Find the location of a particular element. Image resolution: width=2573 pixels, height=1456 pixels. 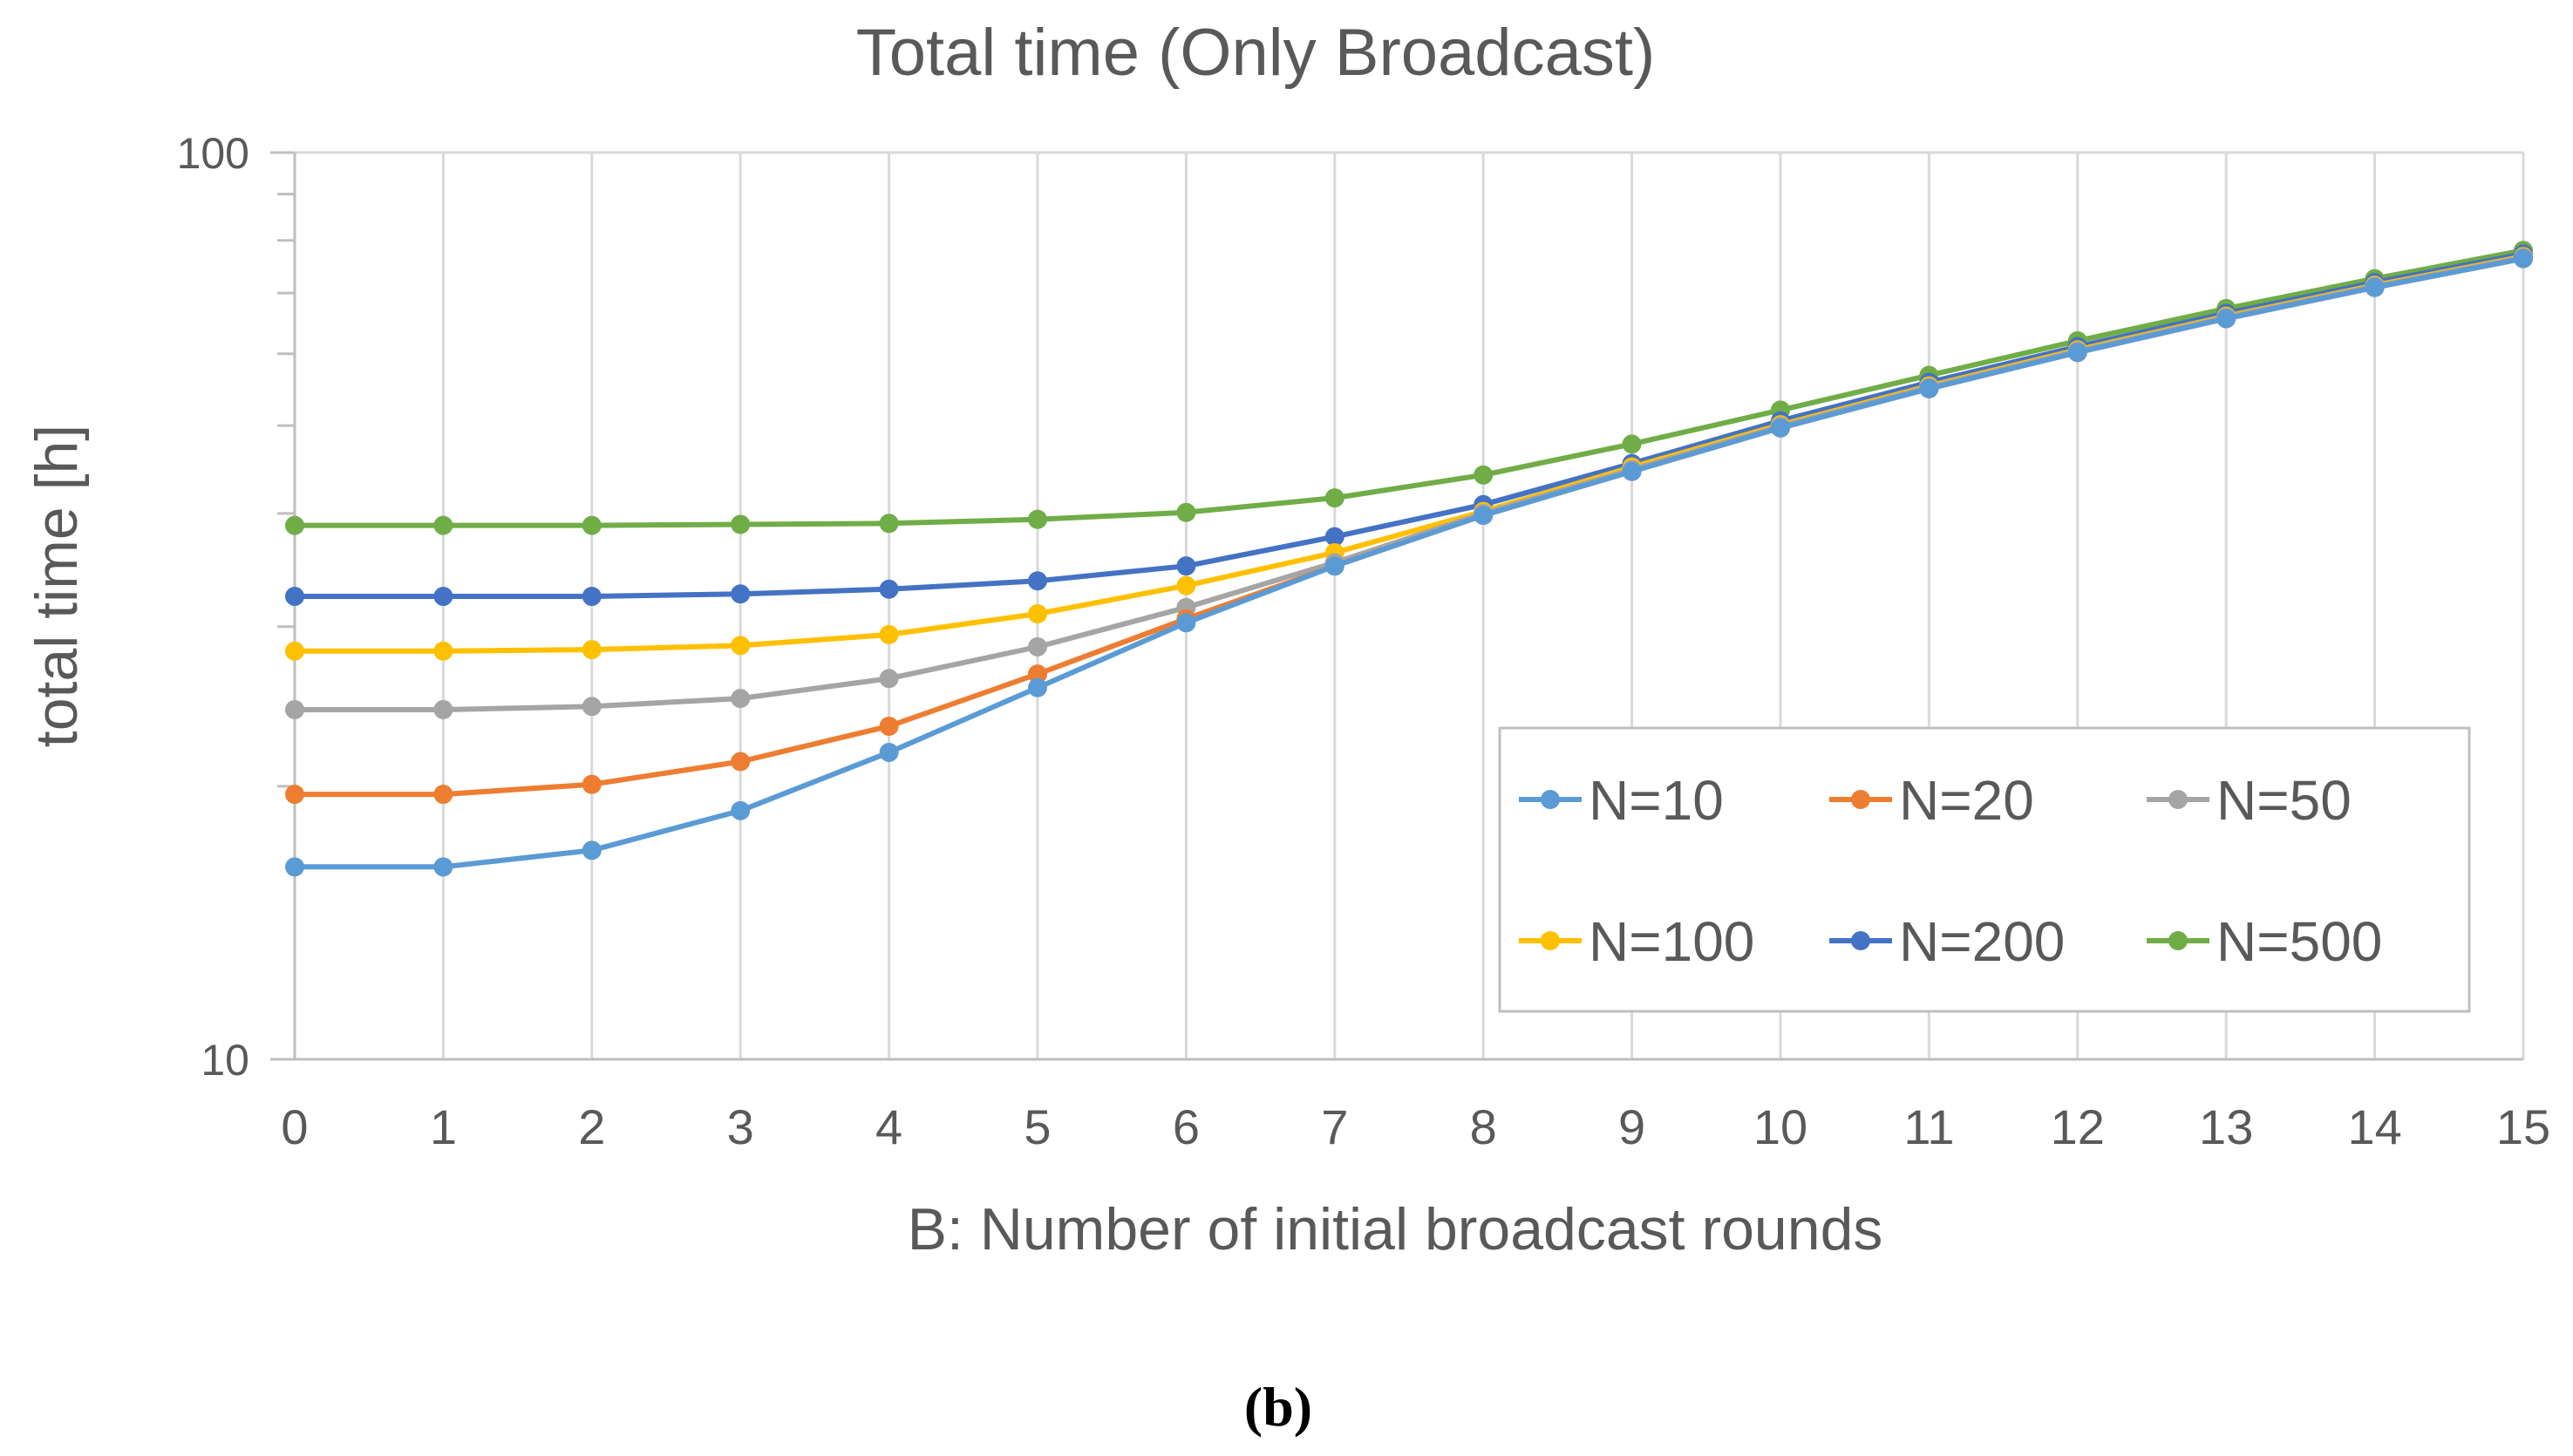

legend-item-n-10: N=10 is located at coordinates (1622, 800).